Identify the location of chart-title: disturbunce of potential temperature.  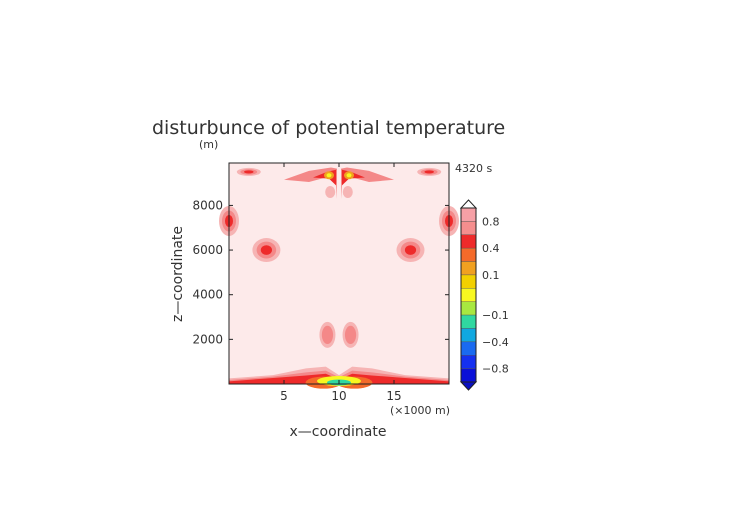
(328, 128).